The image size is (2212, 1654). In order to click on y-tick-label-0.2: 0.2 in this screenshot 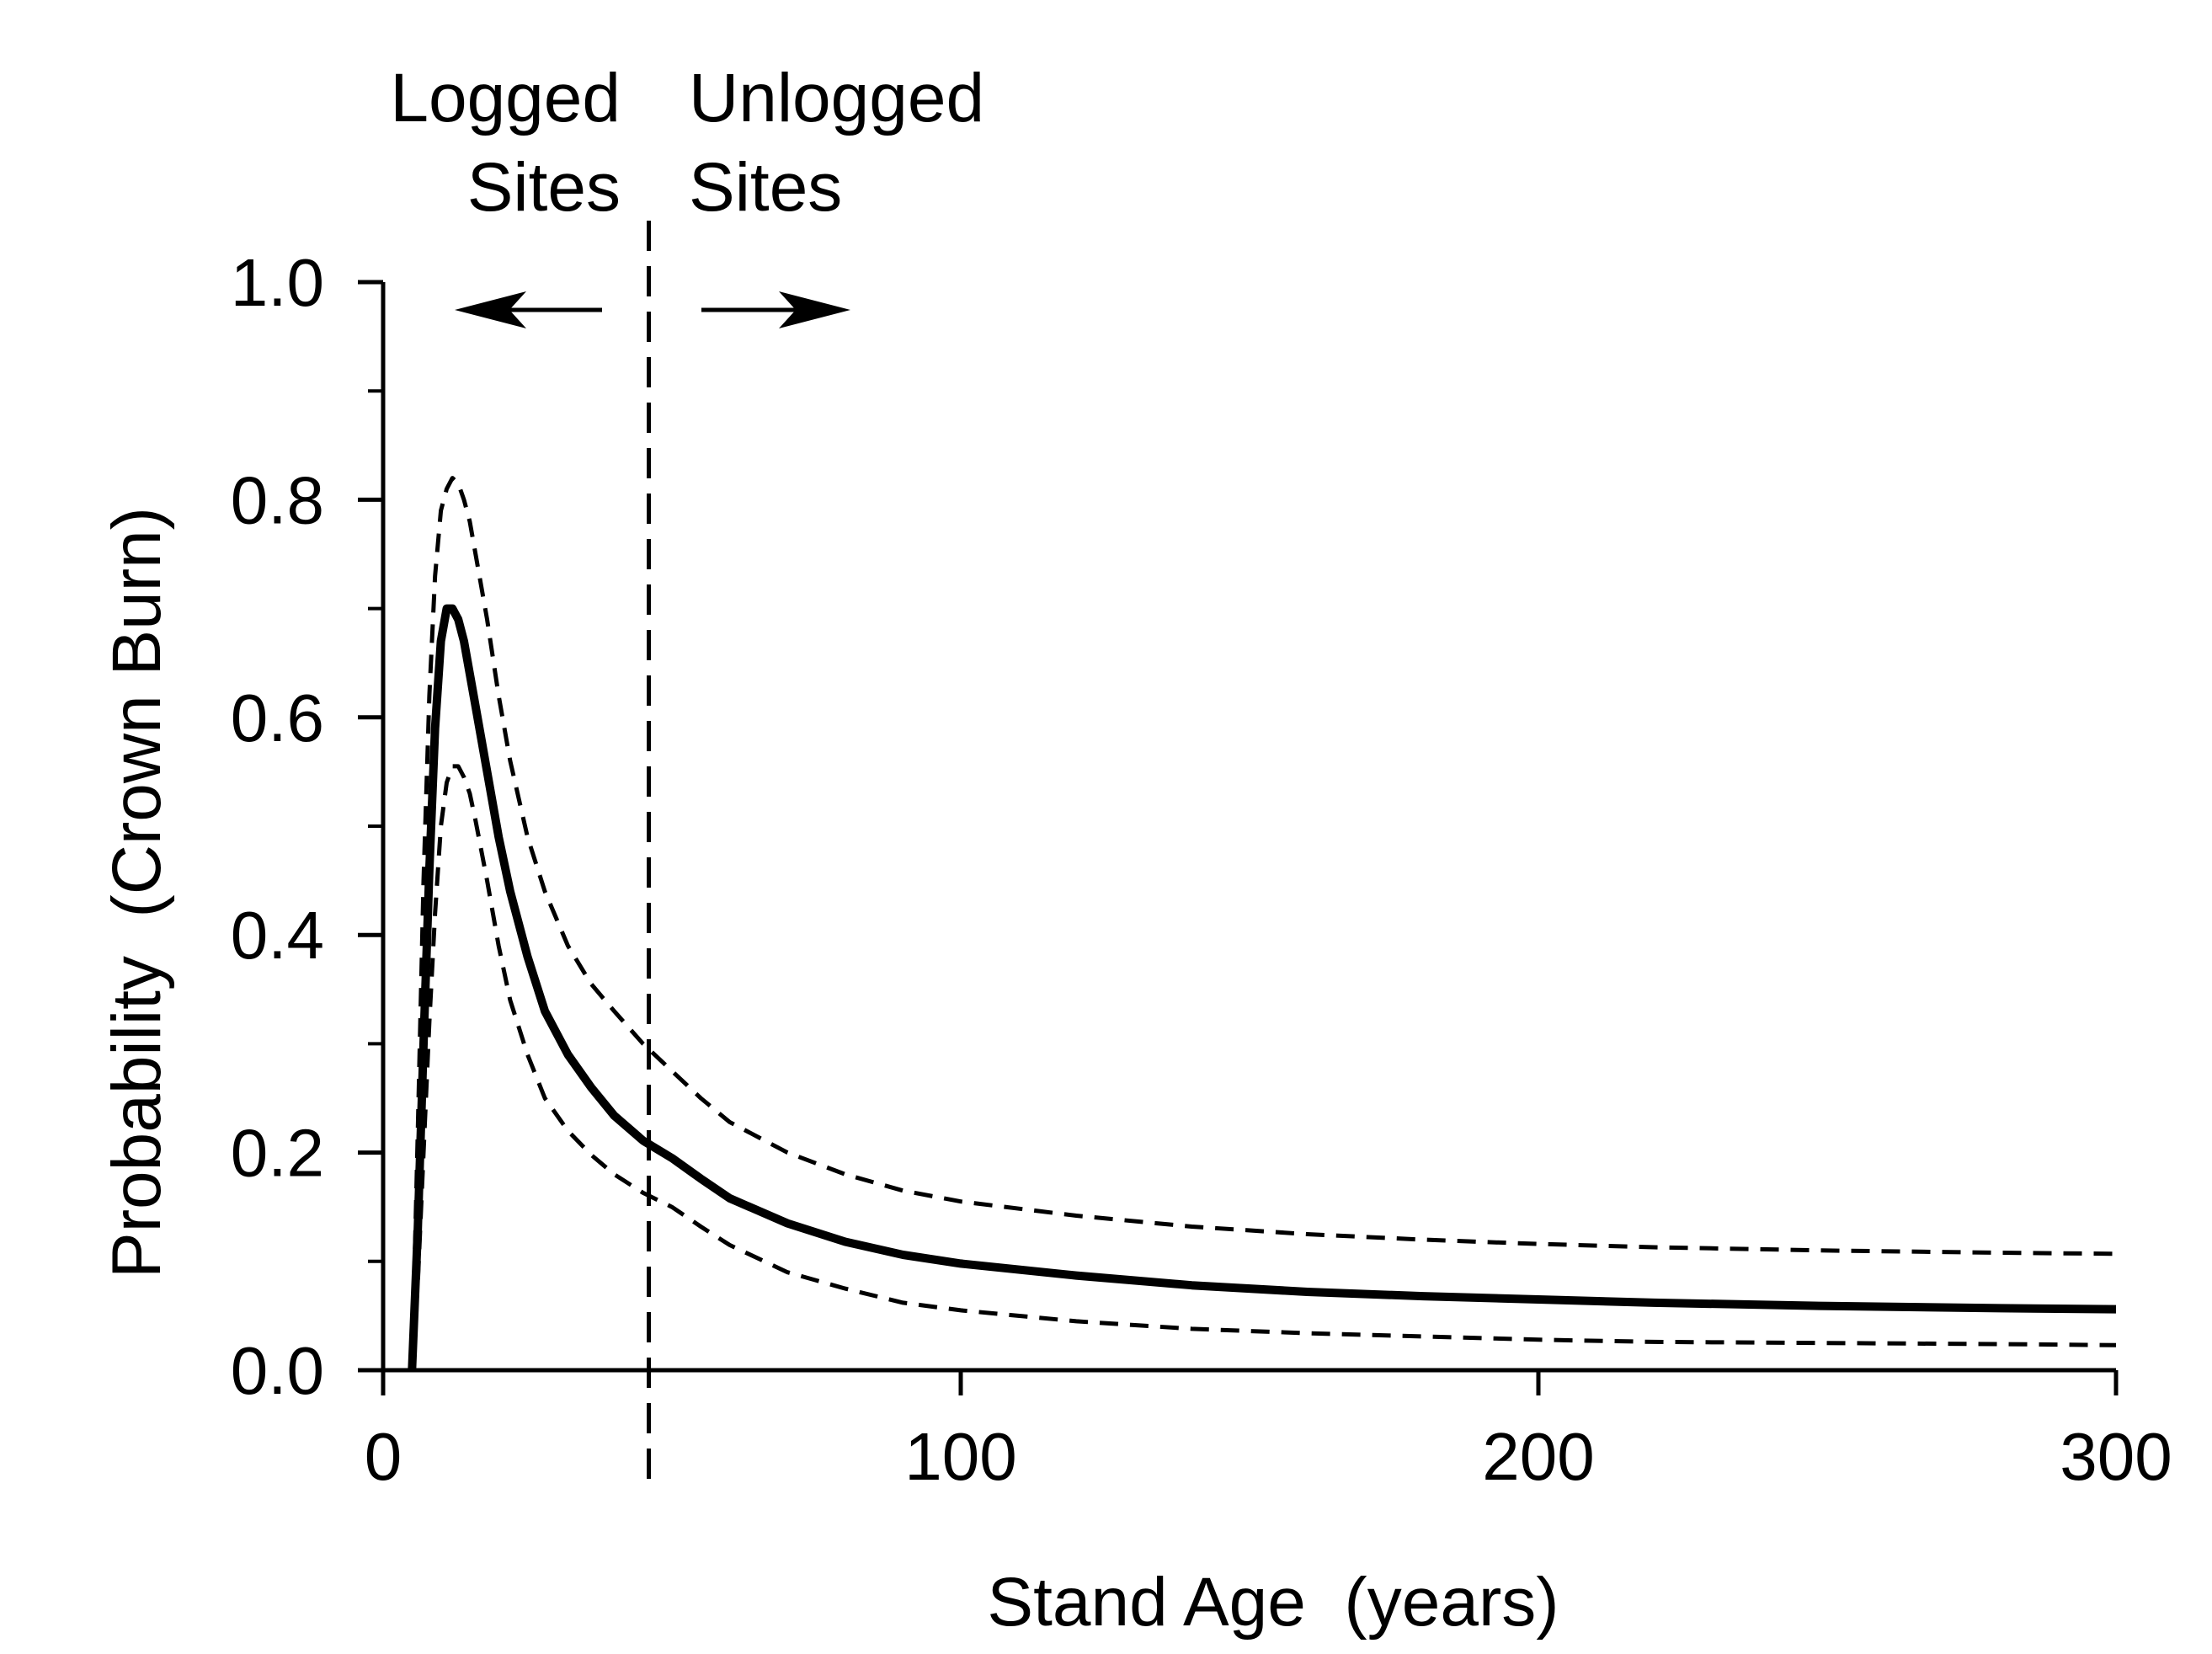, I will do `click(277, 1153)`.